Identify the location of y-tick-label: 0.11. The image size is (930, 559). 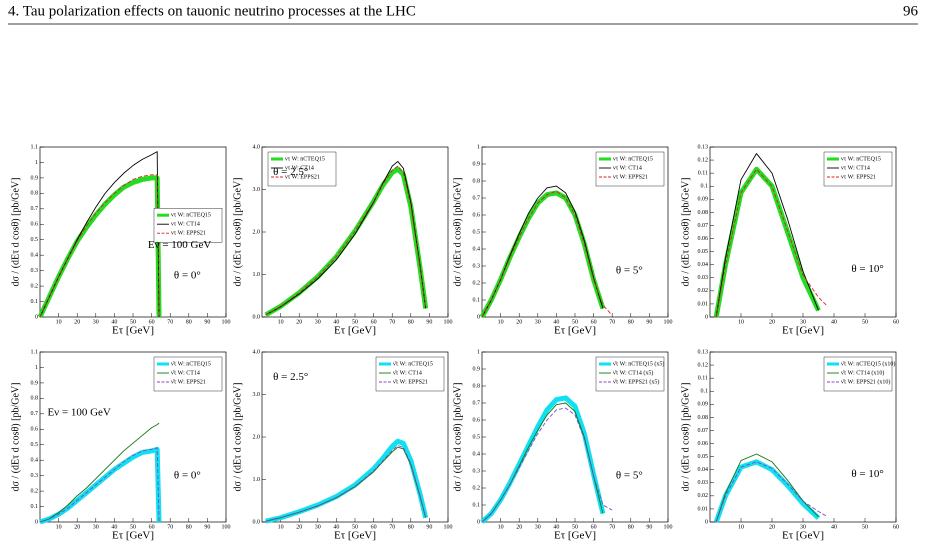
(703, 174).